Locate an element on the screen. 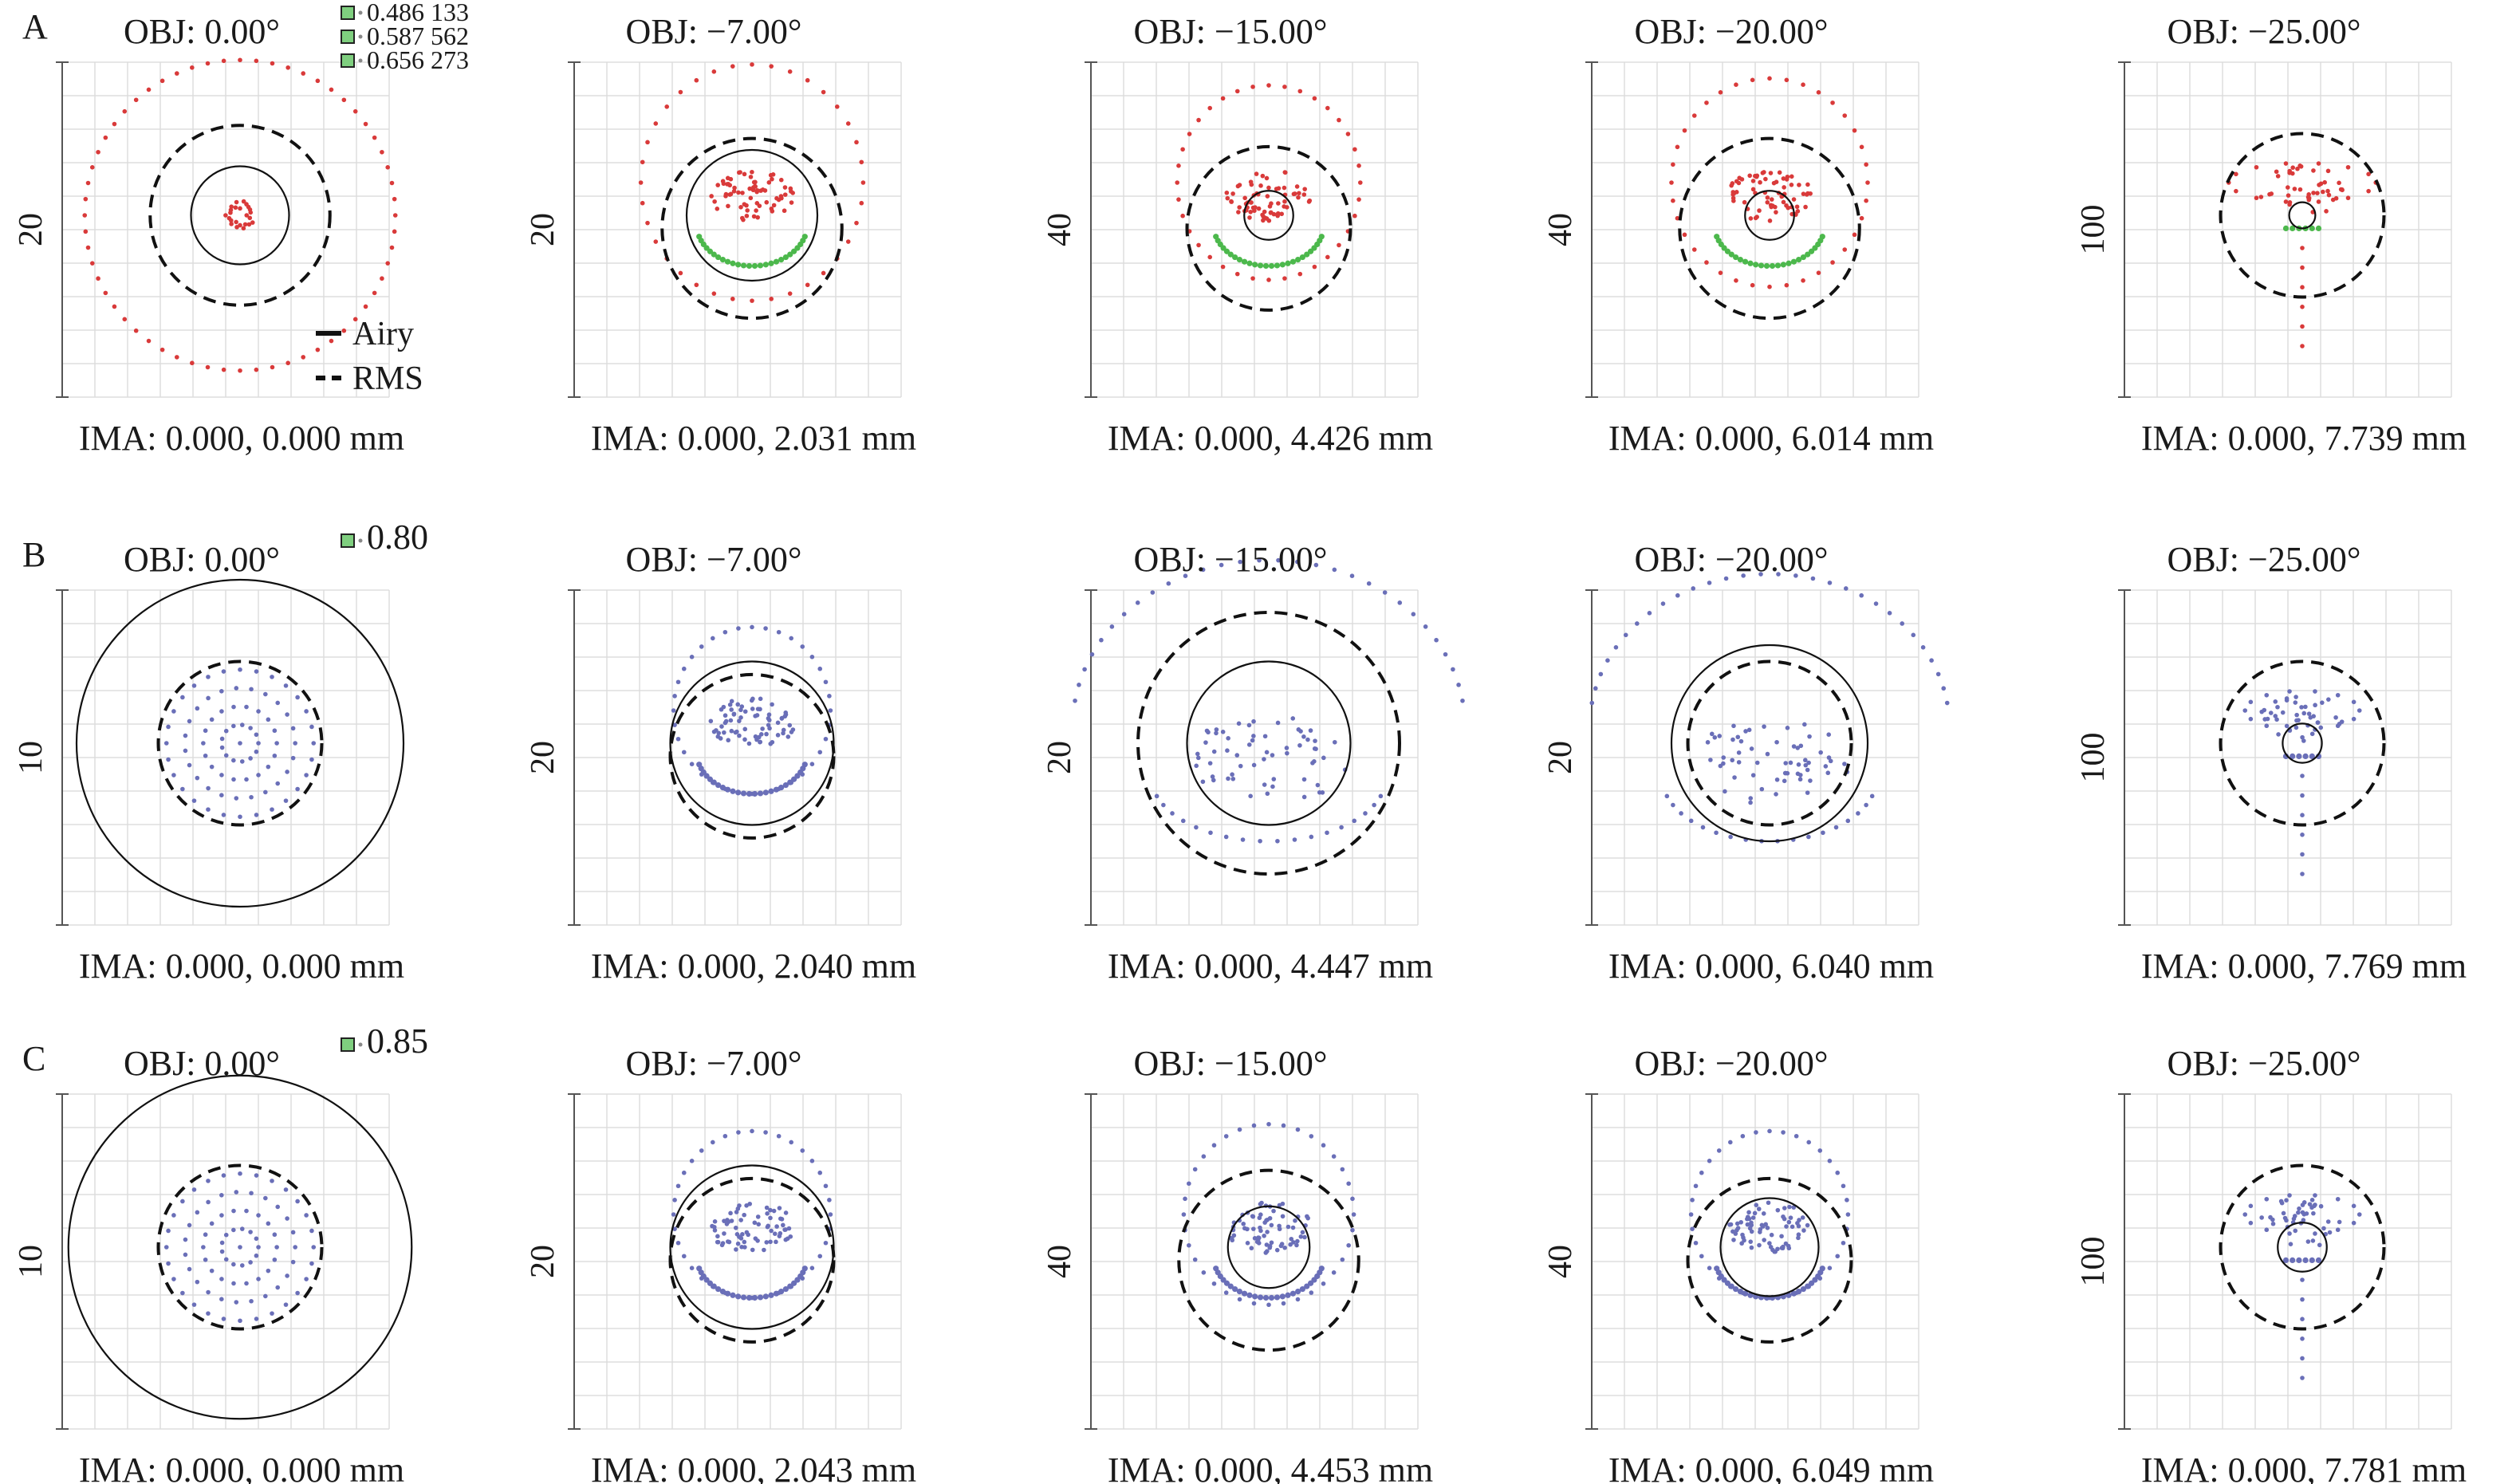 The height and width of the screenshot is (1484, 2512). airy-circle is located at coordinates (752, 215).